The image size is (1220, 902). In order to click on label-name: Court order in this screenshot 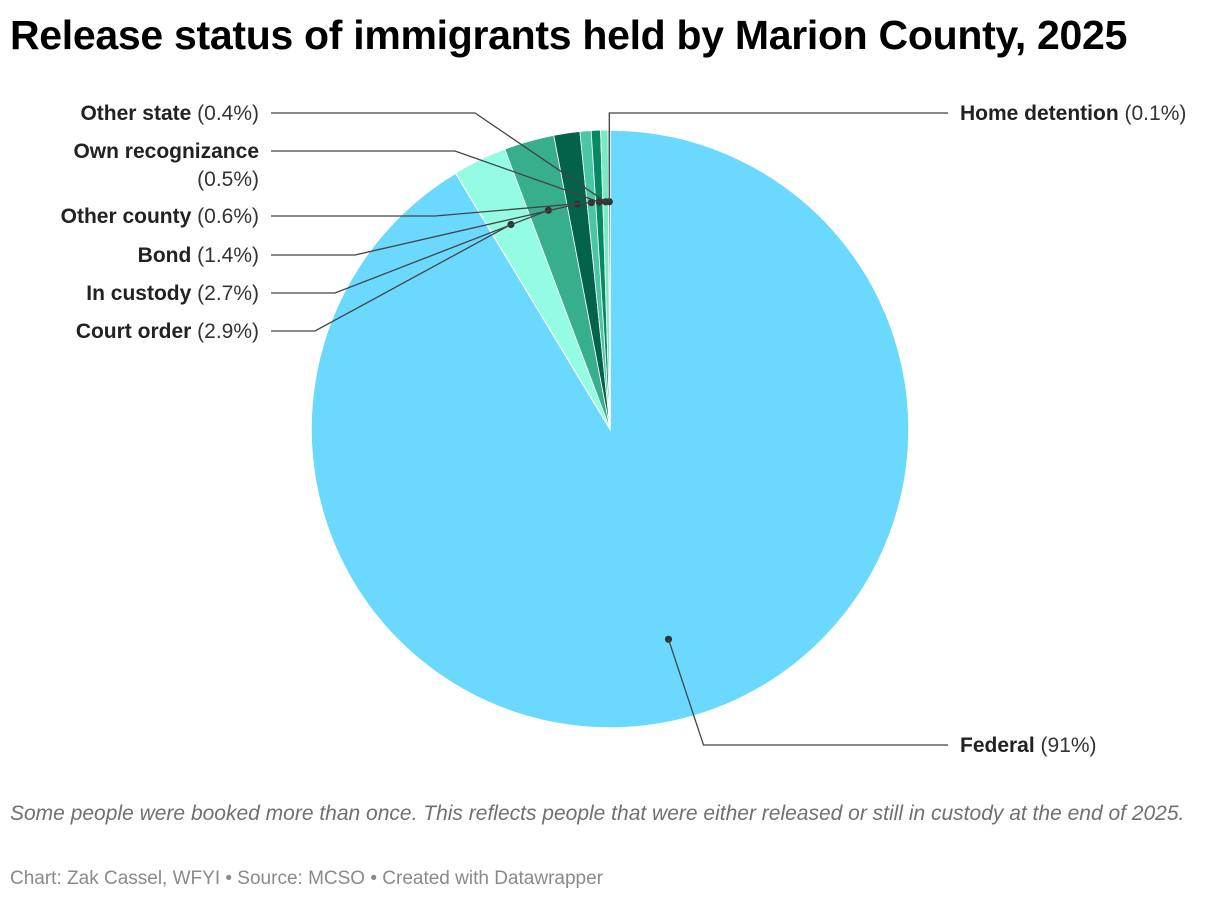, I will do `click(134, 331)`.